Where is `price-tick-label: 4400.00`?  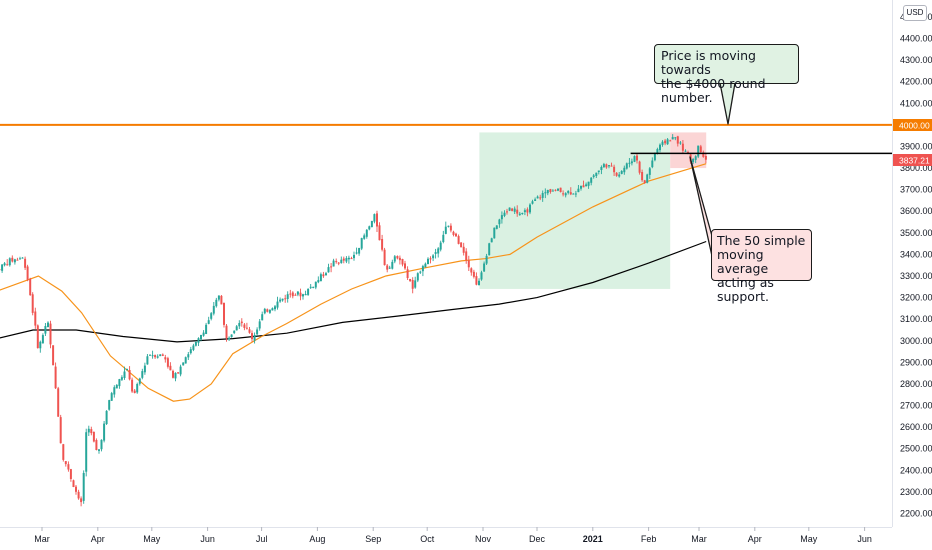 price-tick-label: 4400.00 is located at coordinates (916, 39).